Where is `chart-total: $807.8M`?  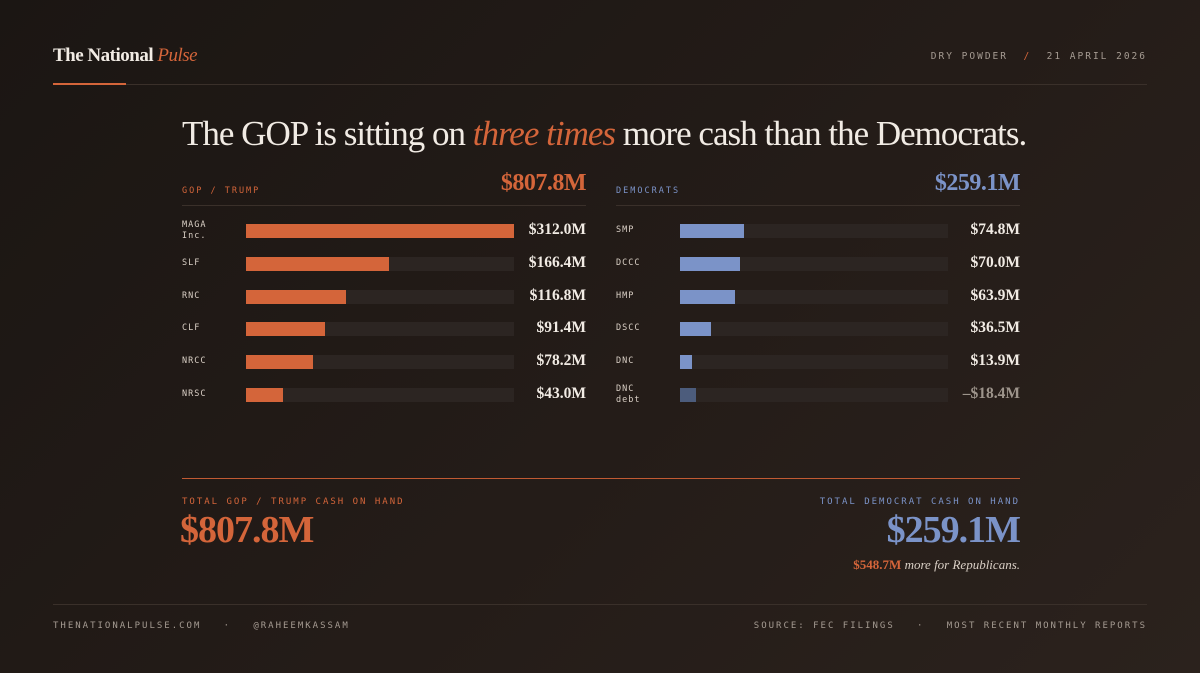
chart-total: $807.8M is located at coordinates (543, 183).